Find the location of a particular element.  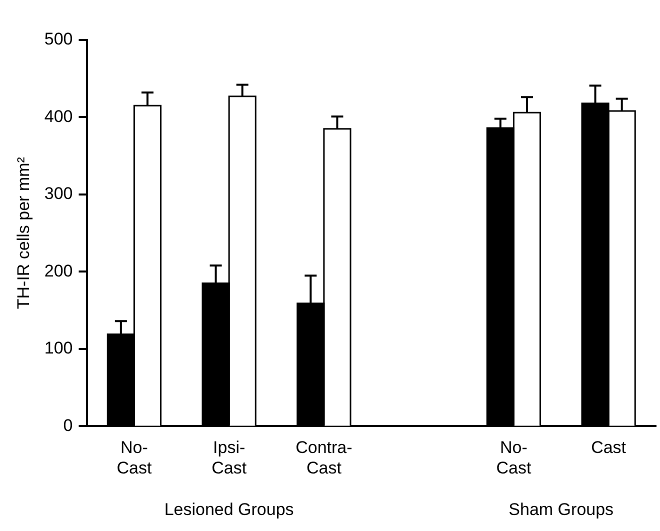

x-tick-label: Ipsi- Cast is located at coordinates (229, 458).